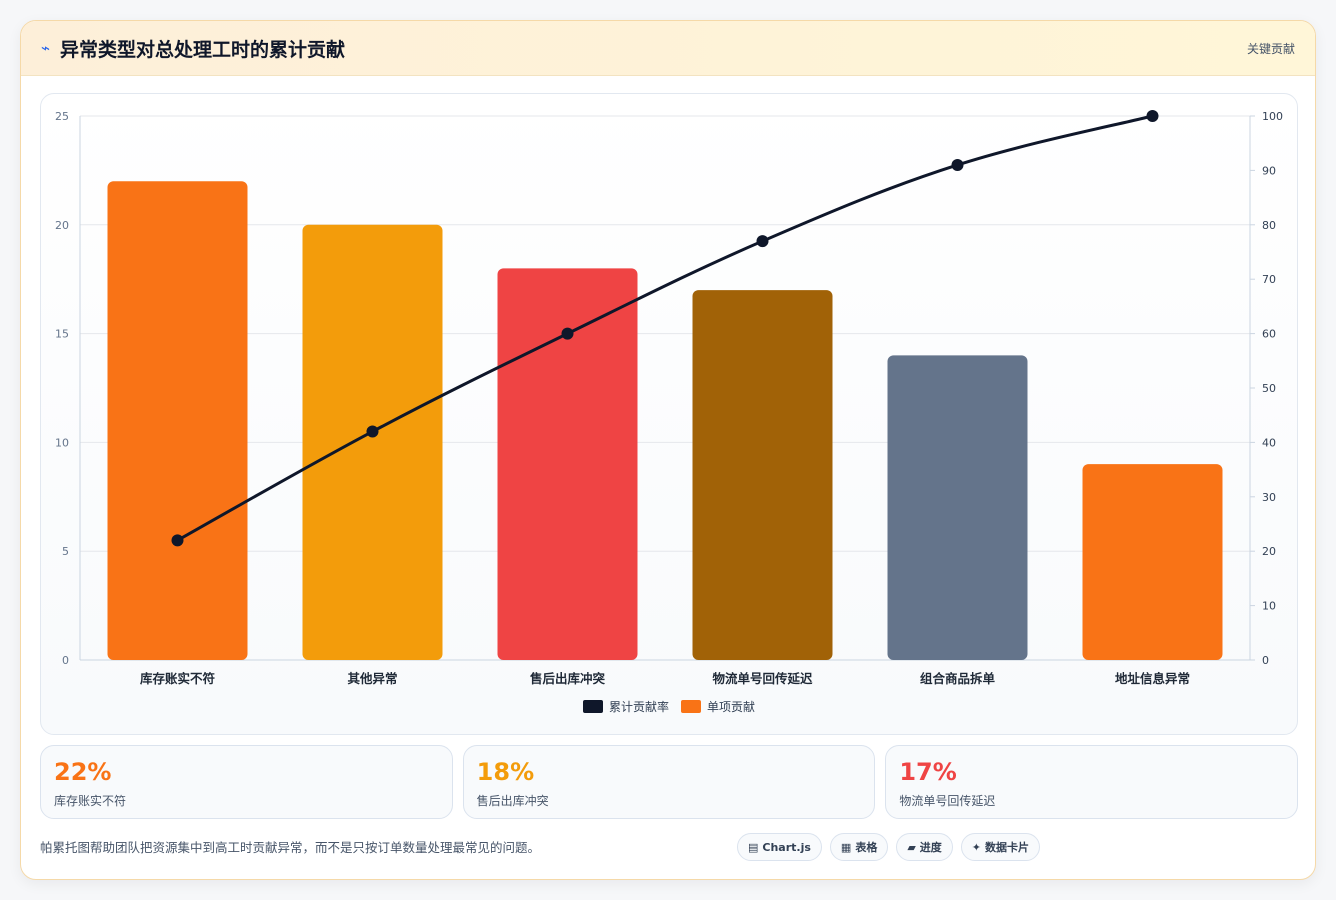 The width and height of the screenshot is (1336, 900). Describe the element at coordinates (731, 707) in the screenshot. I see `legend-label-single: 单项贡献` at that location.